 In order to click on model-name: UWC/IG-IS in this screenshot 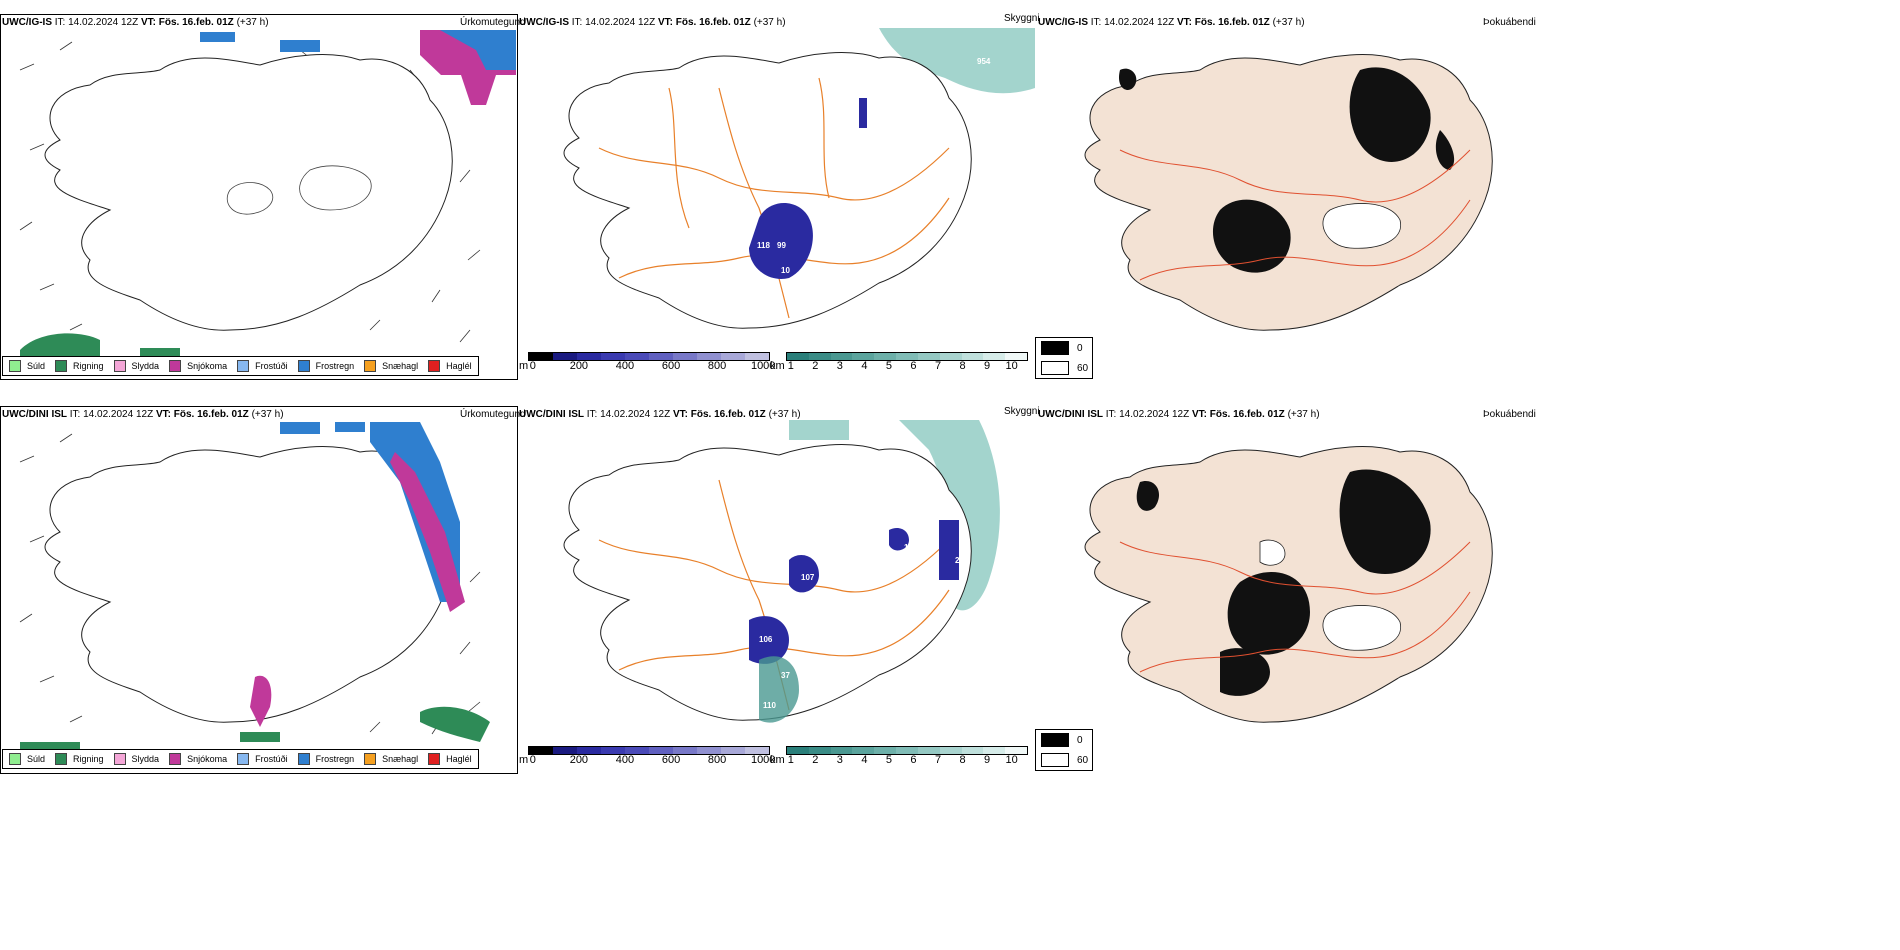, I will do `click(544, 22)`.